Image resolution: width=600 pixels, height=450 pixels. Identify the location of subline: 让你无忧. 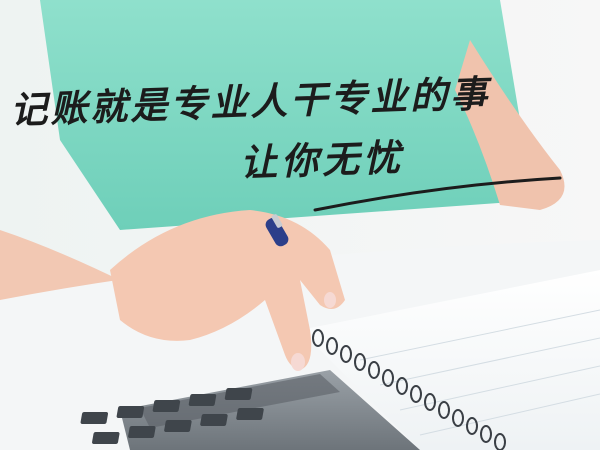
(322, 160).